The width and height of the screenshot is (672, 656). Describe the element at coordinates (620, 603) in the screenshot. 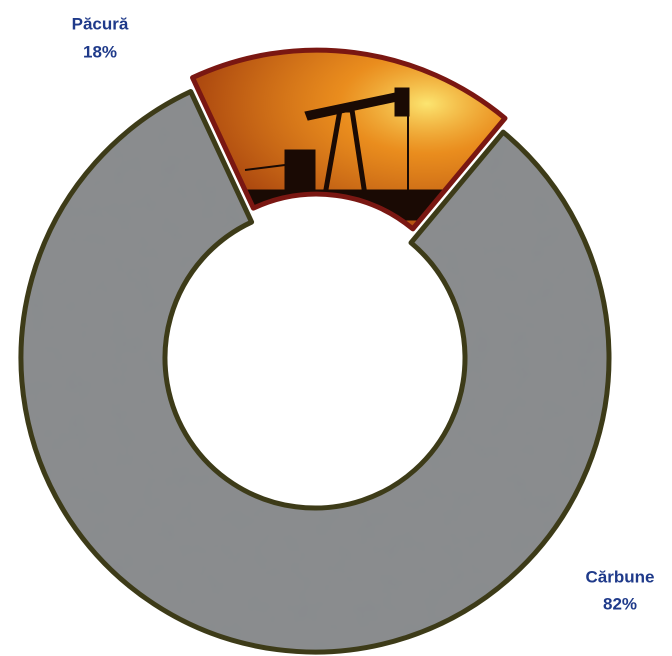

I see `value-label: 82%` at that location.